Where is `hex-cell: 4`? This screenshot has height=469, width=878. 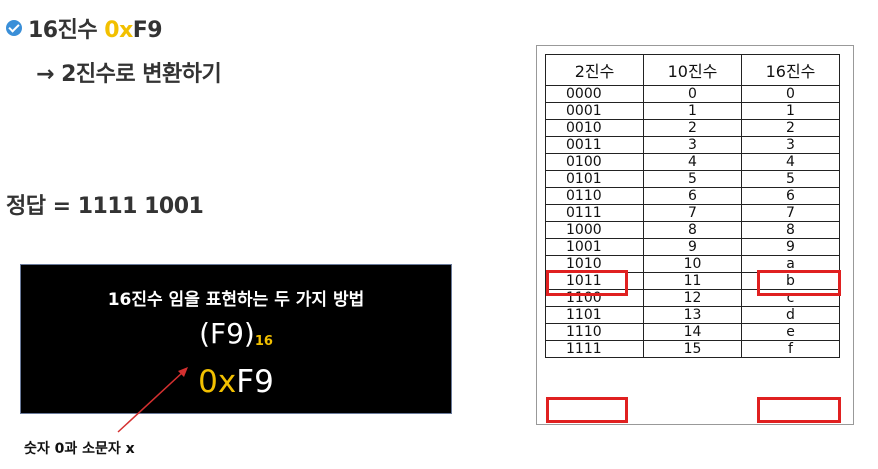 hex-cell: 4 is located at coordinates (790, 162).